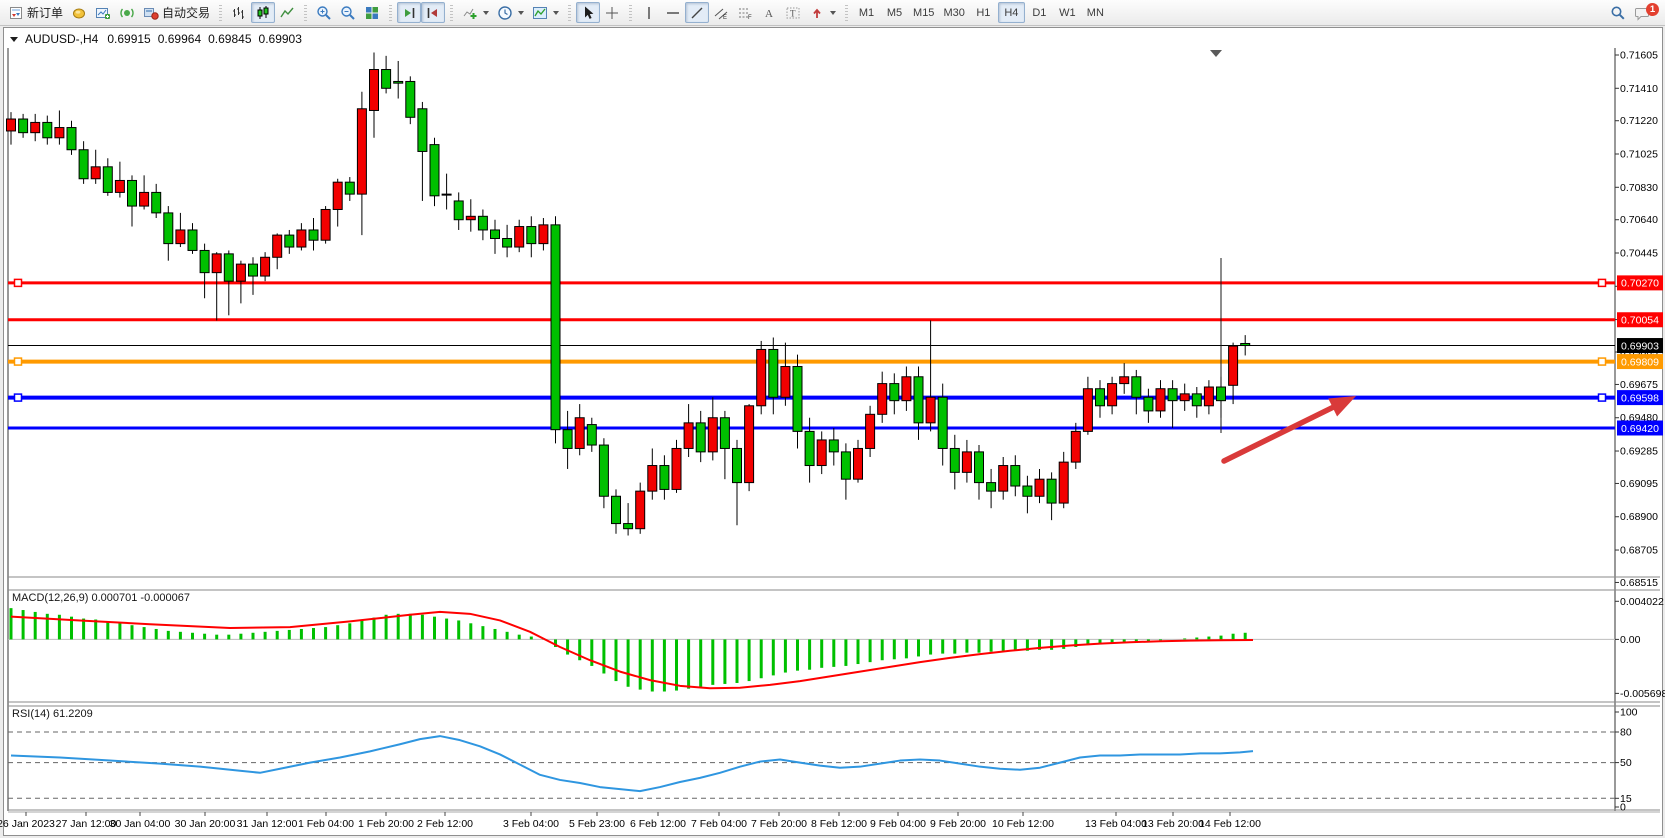 This screenshot has width=1665, height=838. I want to click on timeframe-mn: MN, so click(1095, 12).